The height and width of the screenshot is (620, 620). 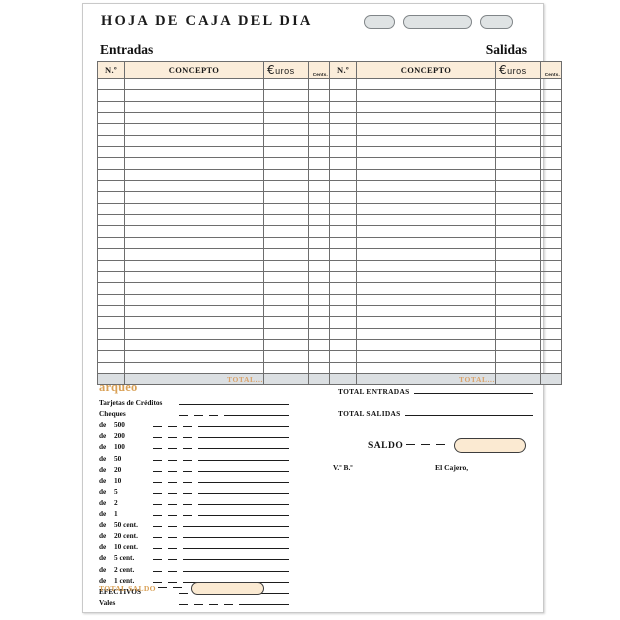 I want to click on total-euros-entradas, so click(x=286, y=379).